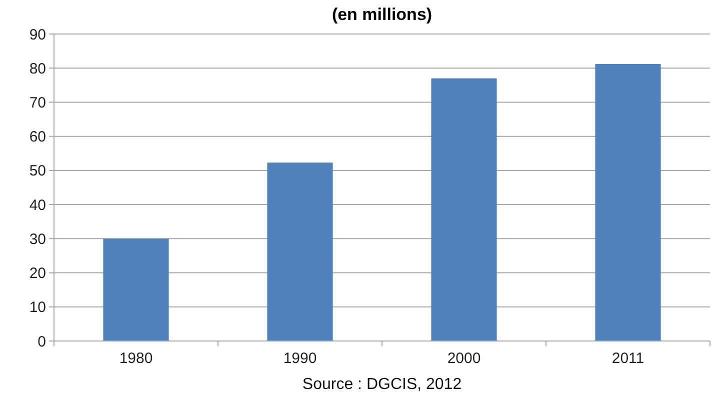 The width and height of the screenshot is (714, 403). I want to click on y-tick-label: 90, so click(37, 35).